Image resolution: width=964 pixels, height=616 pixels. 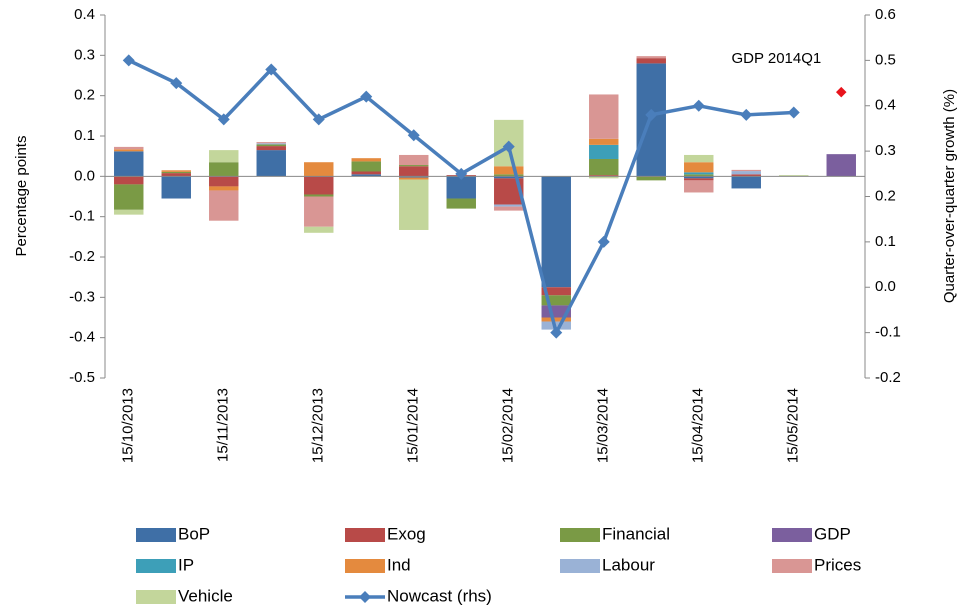 What do you see at coordinates (84, 14) in the screenshot?
I see `y-tick-label: 0.4` at bounding box center [84, 14].